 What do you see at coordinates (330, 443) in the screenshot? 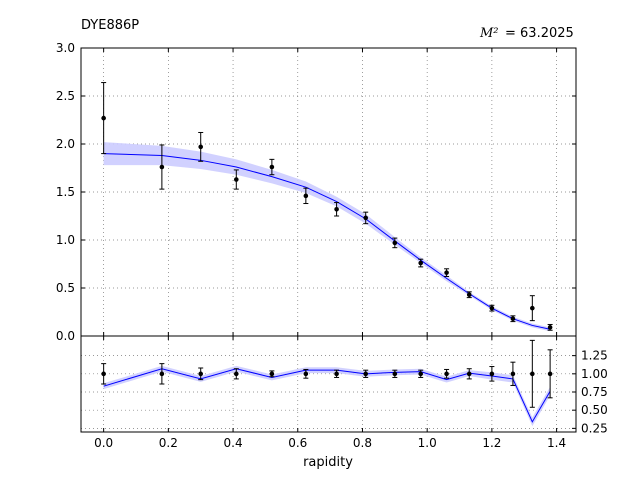
I see `x-axis-ticks: 0.0 0.2 0.4 0.6 0.8 1.0 1.2 1.4` at bounding box center [330, 443].